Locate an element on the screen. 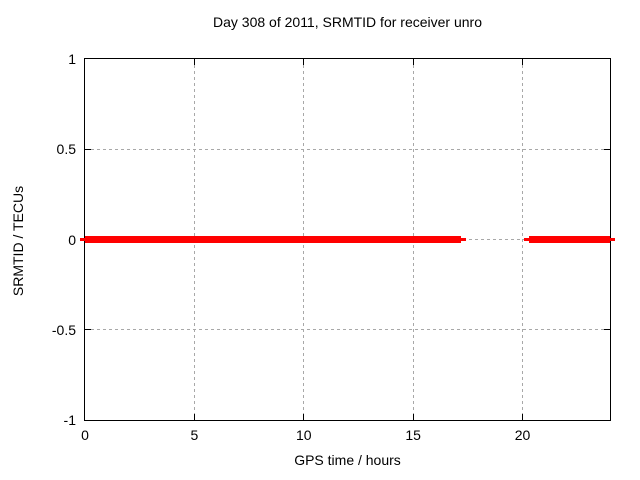 Image resolution: width=640 pixels, height=480 pixels. y-tick-label: 0.5 is located at coordinates (66, 149).